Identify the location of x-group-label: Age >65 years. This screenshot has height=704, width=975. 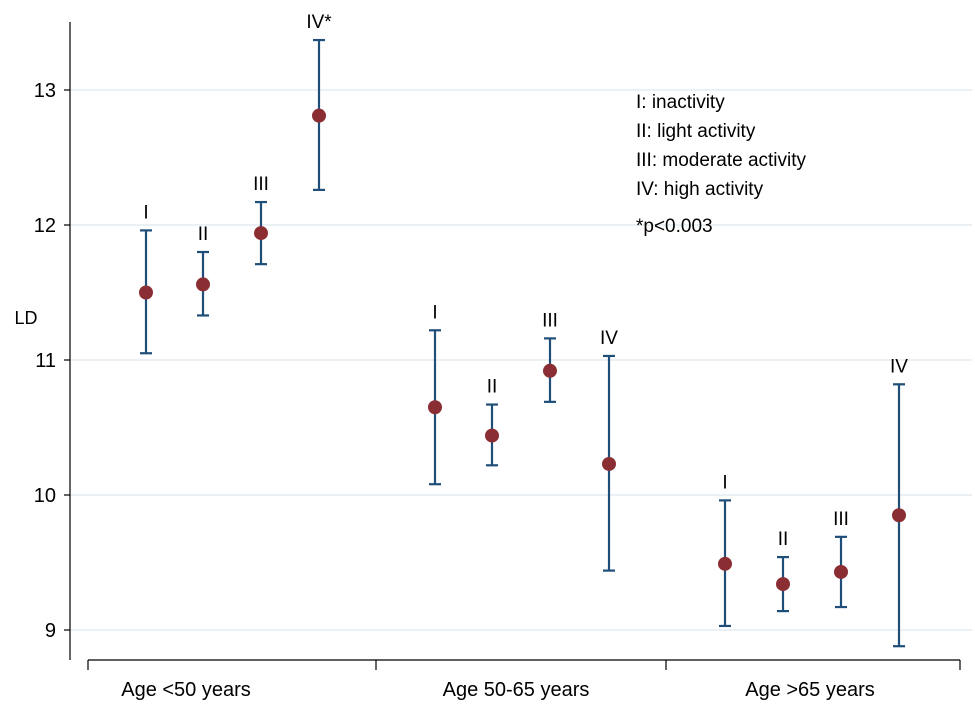
(810, 690).